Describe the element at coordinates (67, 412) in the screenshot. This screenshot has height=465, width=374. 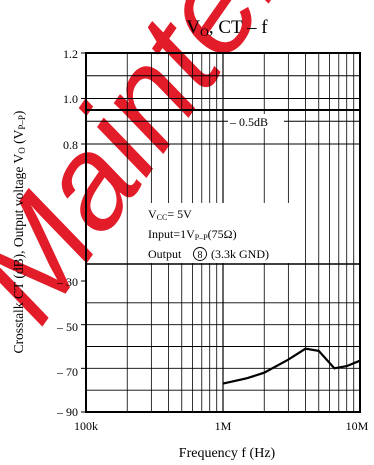
I see `y-tick-label: – 90` at that location.